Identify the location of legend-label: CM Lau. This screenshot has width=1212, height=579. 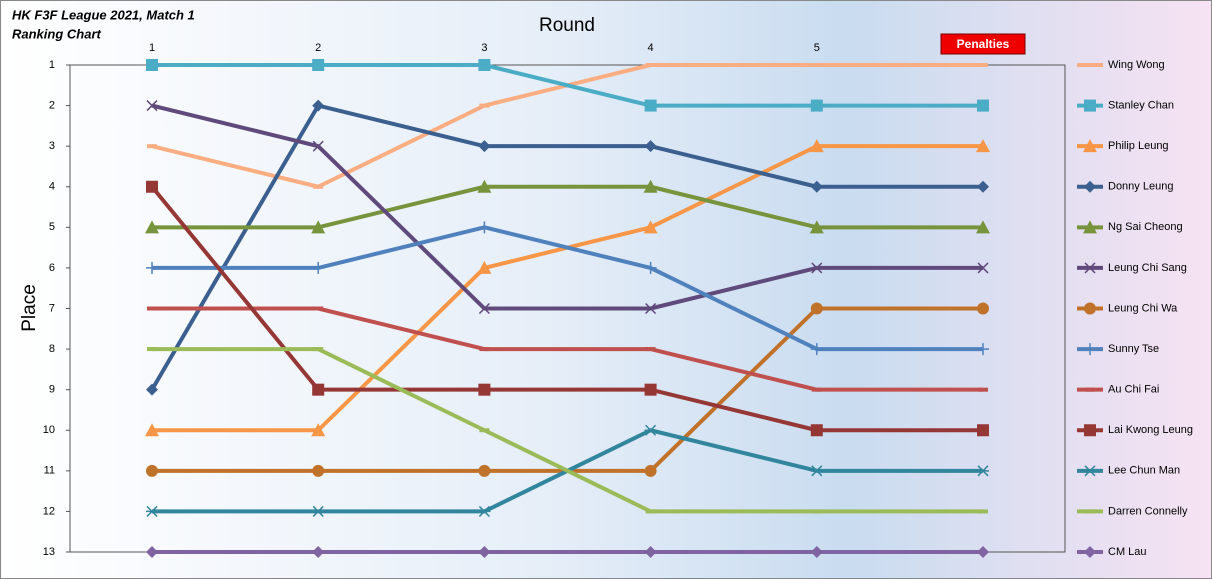
(1127, 552).